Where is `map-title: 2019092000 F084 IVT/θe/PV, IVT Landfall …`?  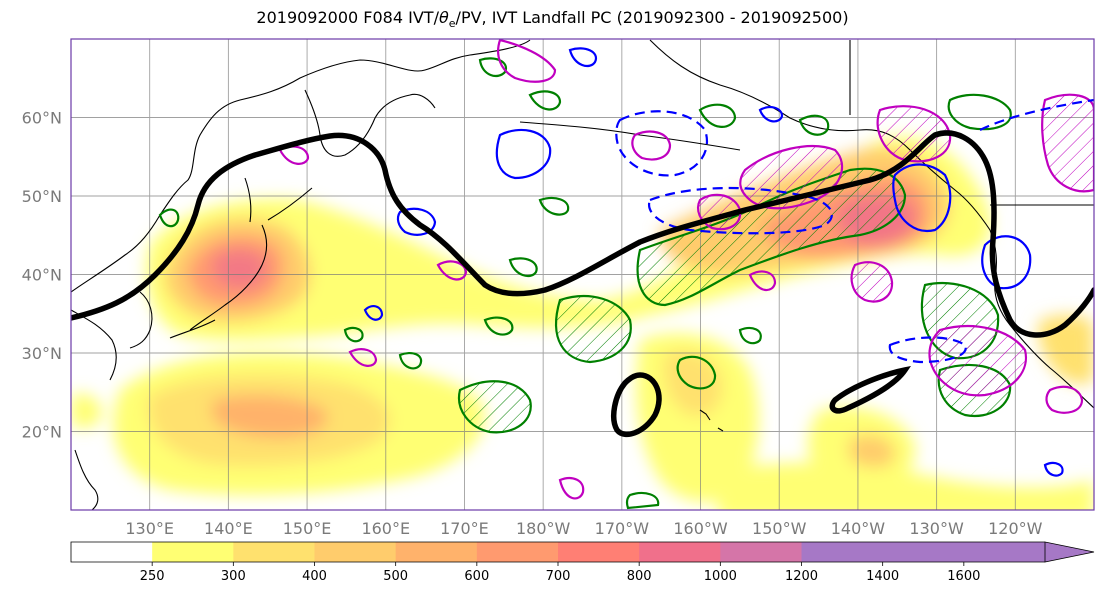
map-title: 2019092000 F084 IVT/θe/PV, IVT Landfall … is located at coordinates (552, 19).